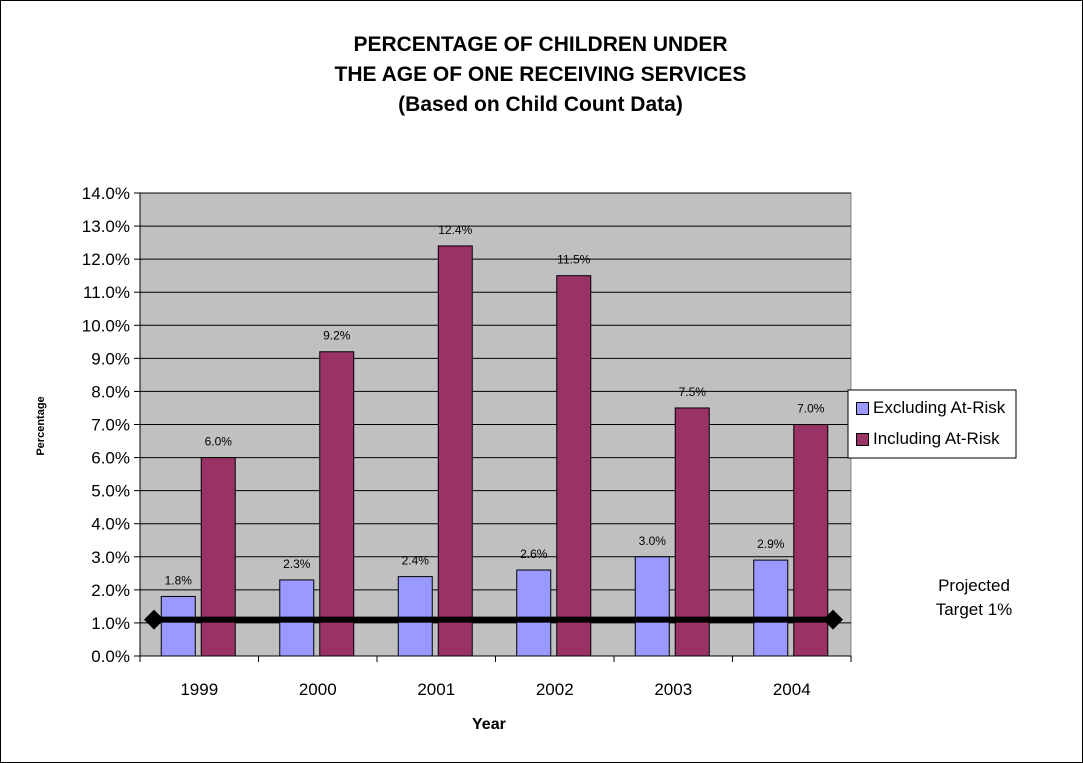  Describe the element at coordinates (540, 104) in the screenshot. I see `chart-title-line-3: (Based on Child Count Data)` at that location.